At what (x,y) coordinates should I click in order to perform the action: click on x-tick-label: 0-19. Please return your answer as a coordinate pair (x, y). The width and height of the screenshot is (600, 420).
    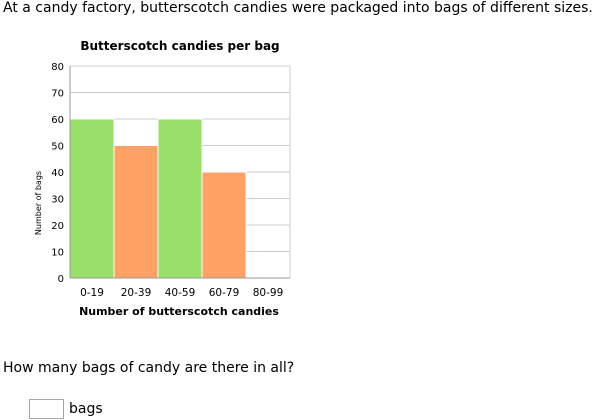
    Looking at the image, I should click on (92, 293).